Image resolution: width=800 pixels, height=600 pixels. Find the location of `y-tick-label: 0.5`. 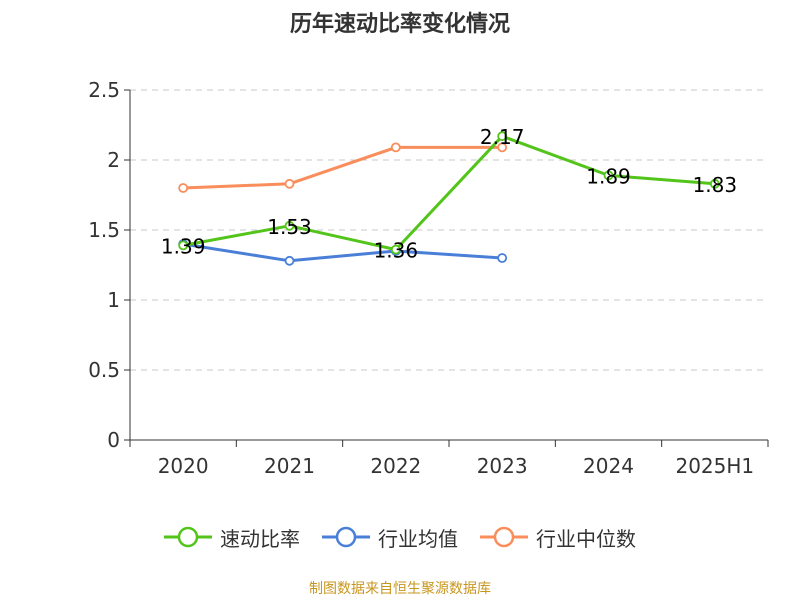

y-tick-label: 0.5 is located at coordinates (104, 370).